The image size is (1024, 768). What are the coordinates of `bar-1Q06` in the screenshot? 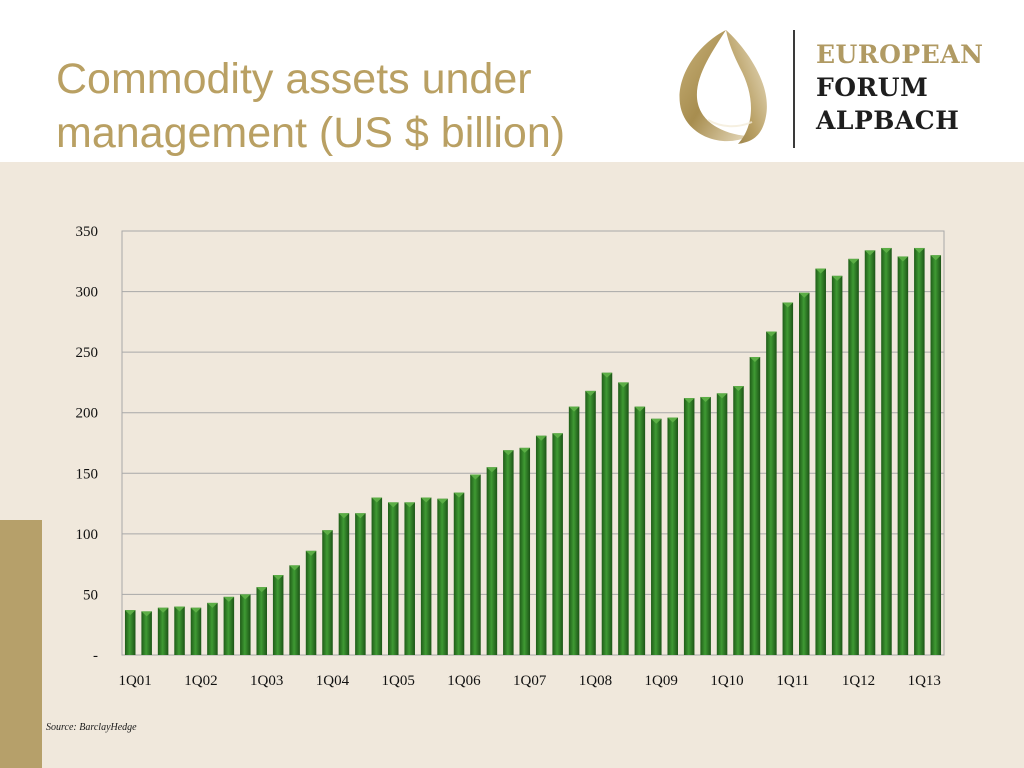 It's located at (459, 573).